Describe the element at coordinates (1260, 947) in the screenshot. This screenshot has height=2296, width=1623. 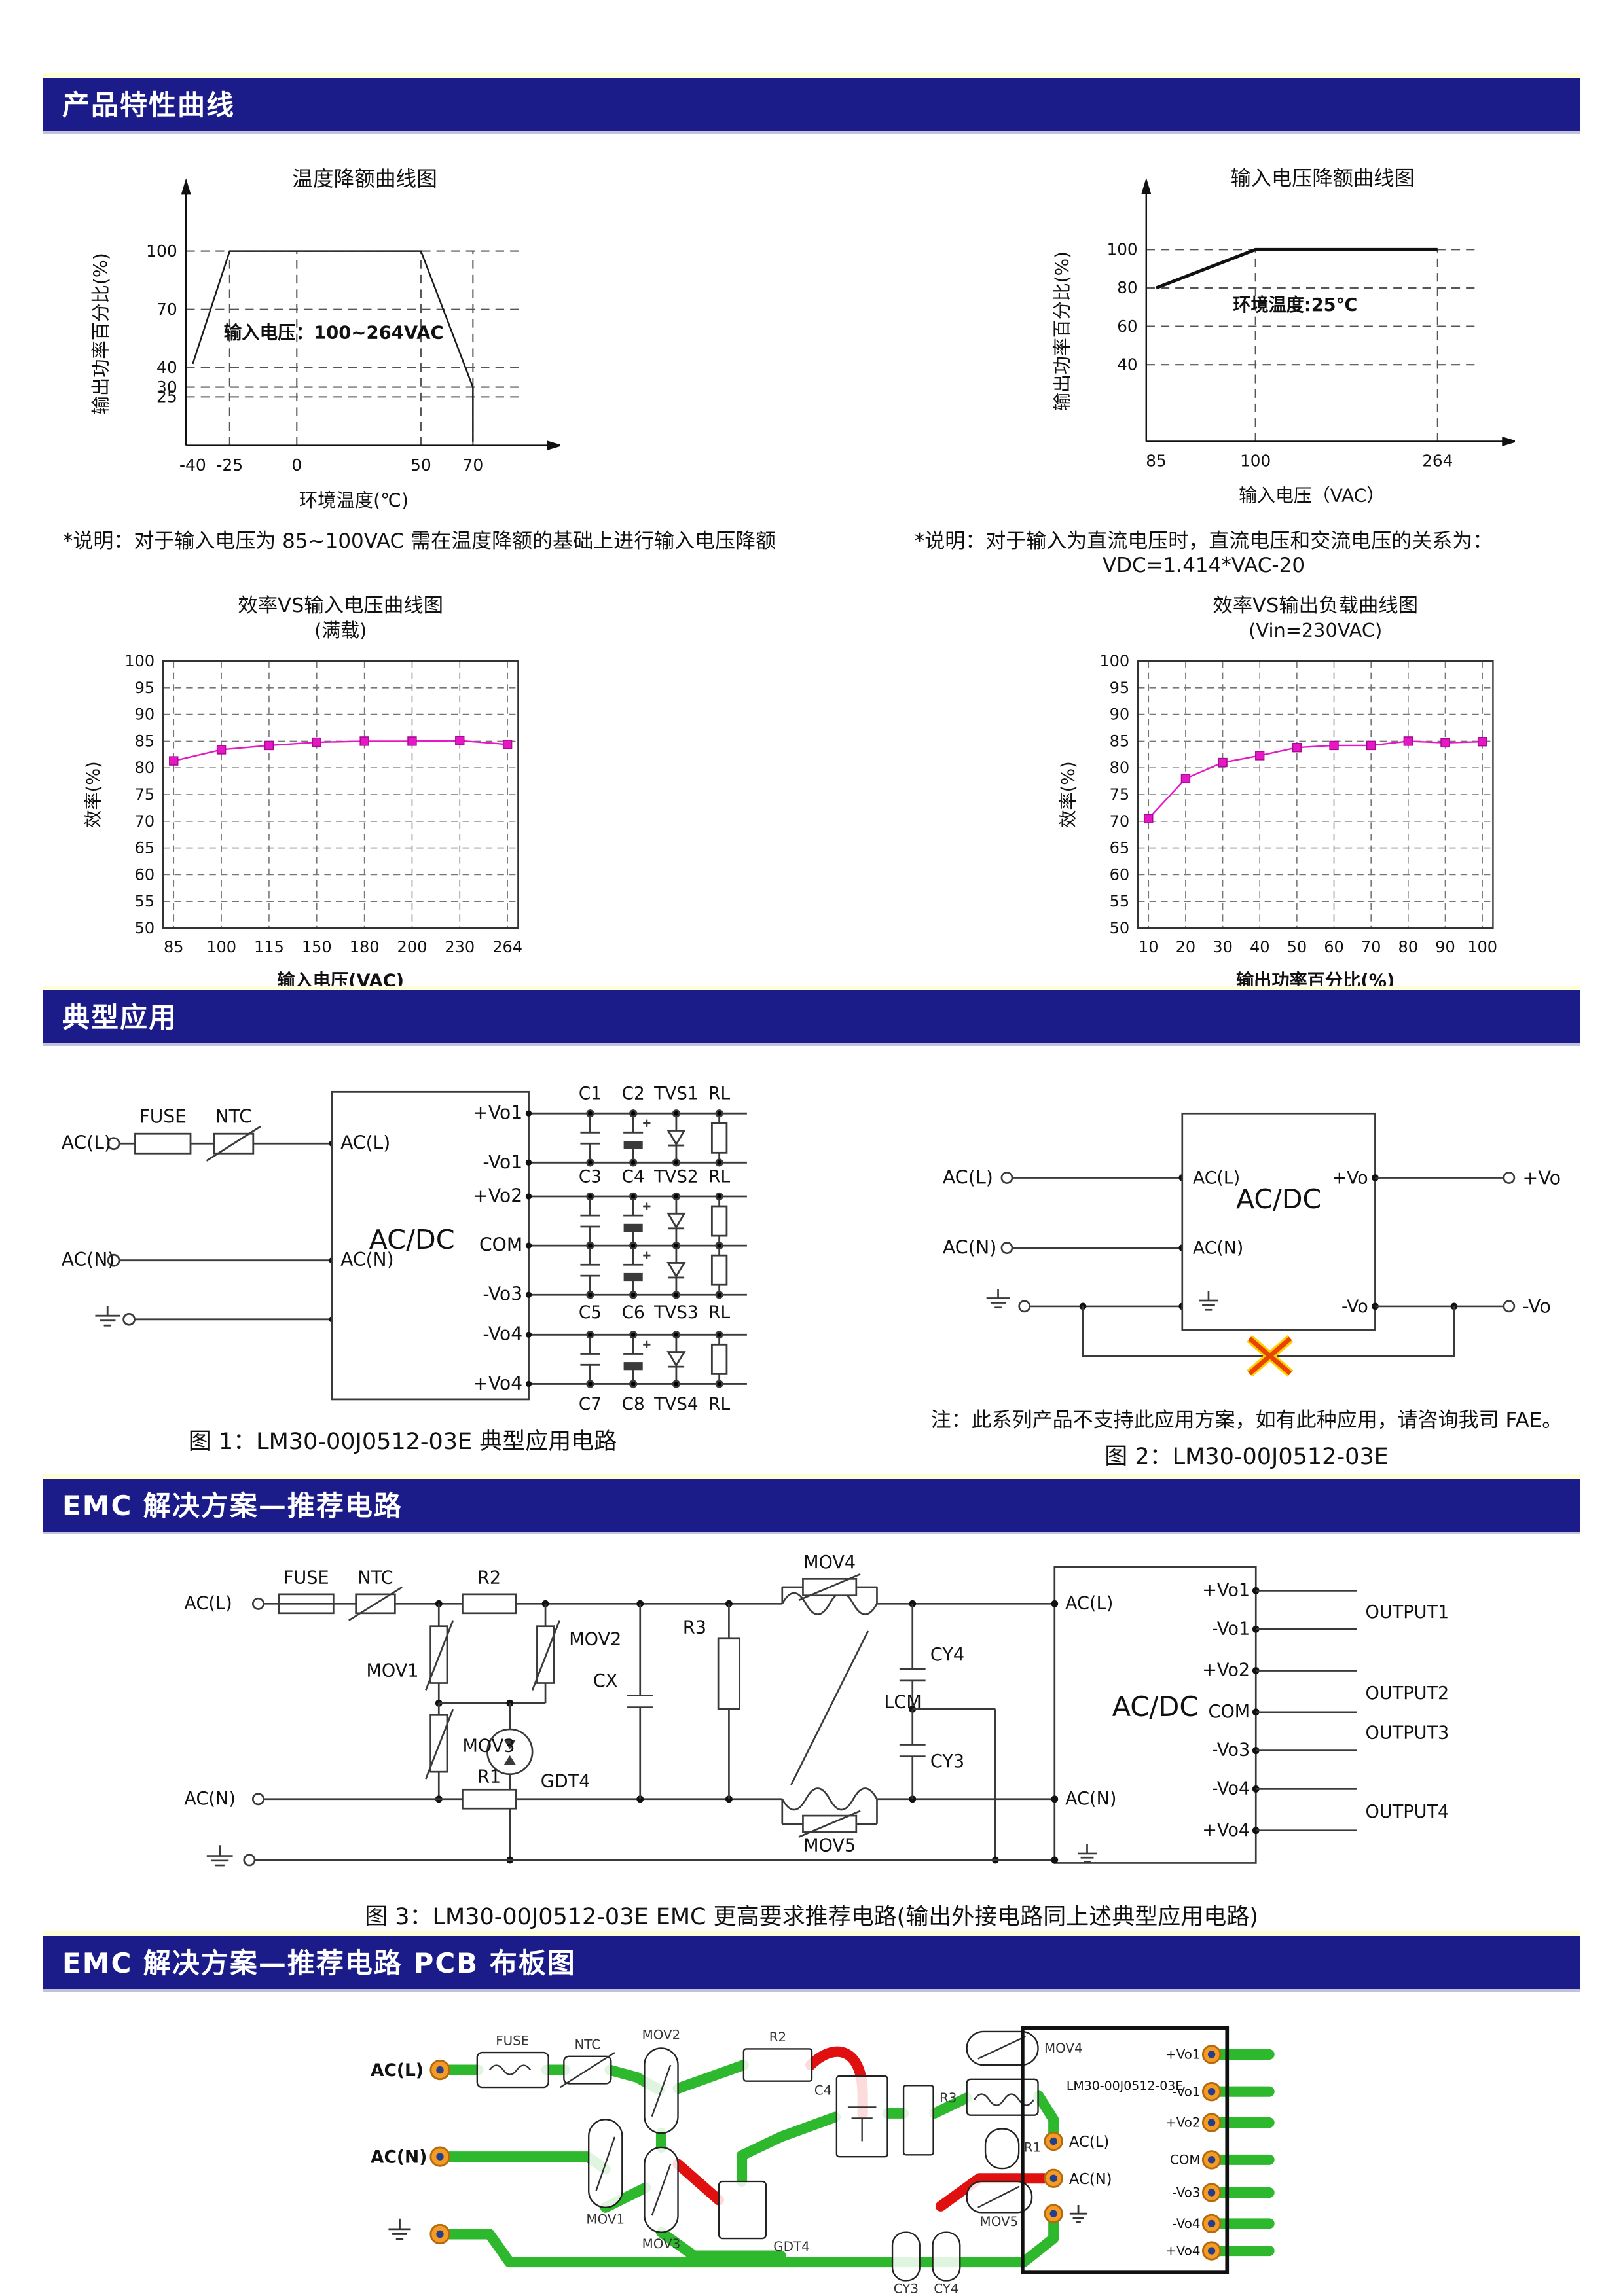
I see `x-tick-label: 40` at that location.